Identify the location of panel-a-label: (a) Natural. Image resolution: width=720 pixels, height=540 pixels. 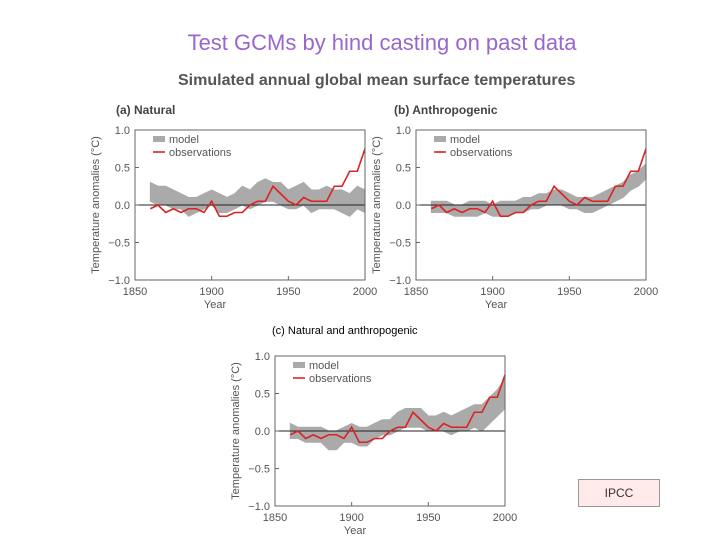
(146, 110).